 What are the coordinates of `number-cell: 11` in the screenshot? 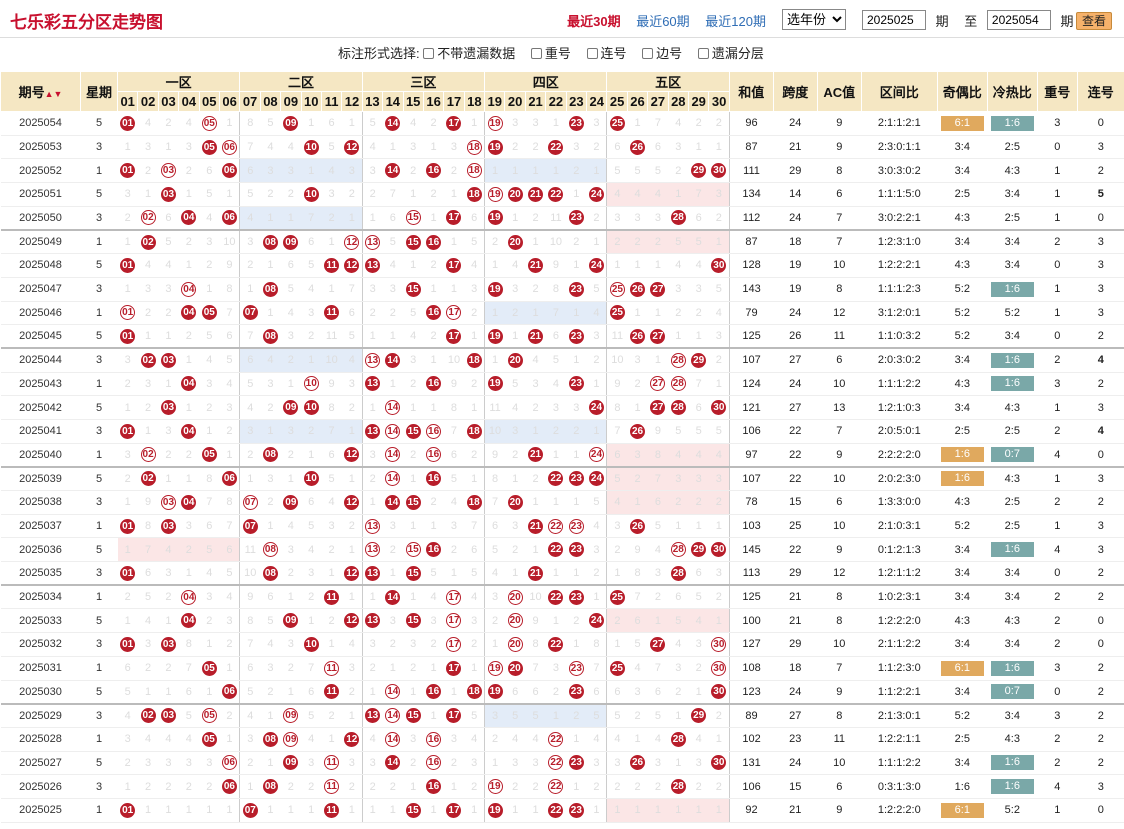 It's located at (331, 313).